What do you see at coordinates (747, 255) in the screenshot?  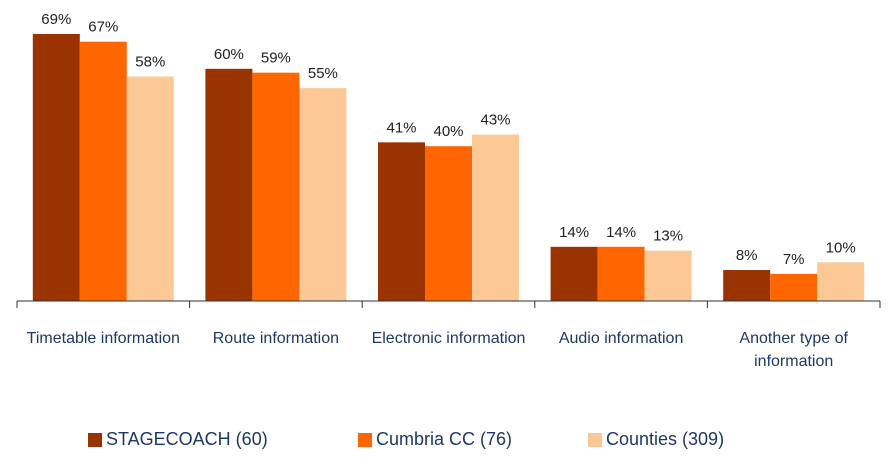 I see `data-label: 8%` at bounding box center [747, 255].